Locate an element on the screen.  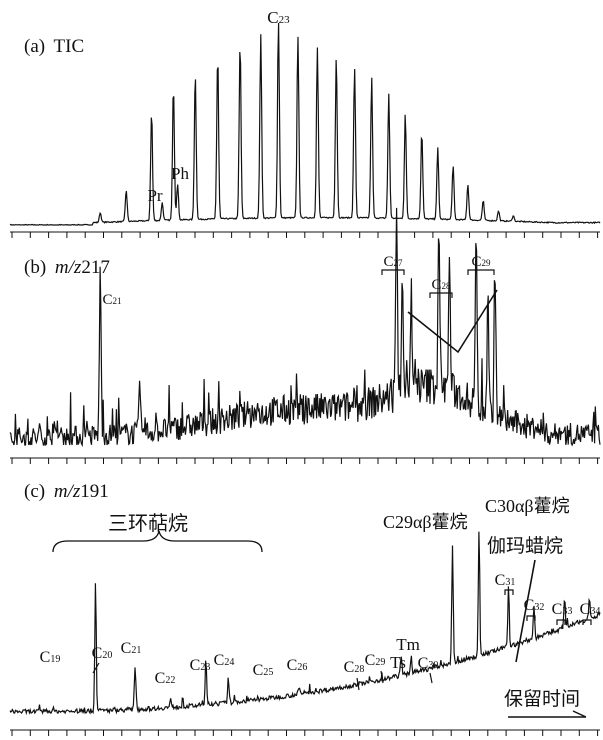
x-axis-ticks is located at coordinates (305, 733).